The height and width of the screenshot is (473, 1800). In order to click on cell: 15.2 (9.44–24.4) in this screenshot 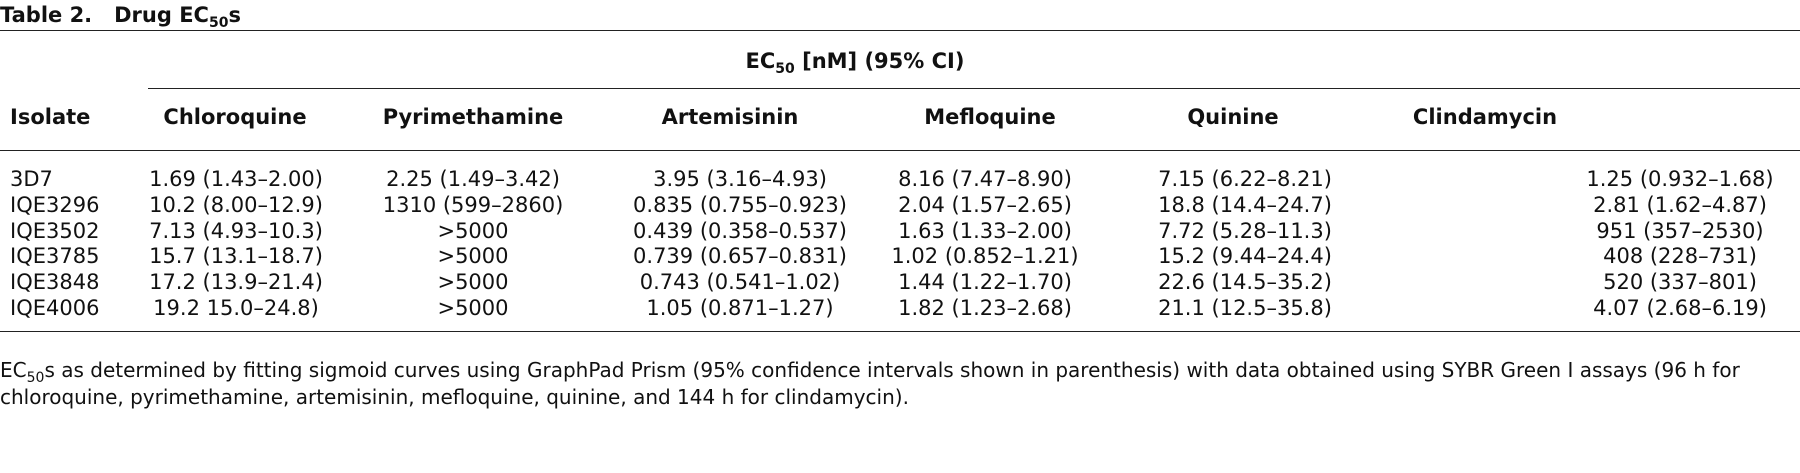, I will do `click(1245, 256)`.